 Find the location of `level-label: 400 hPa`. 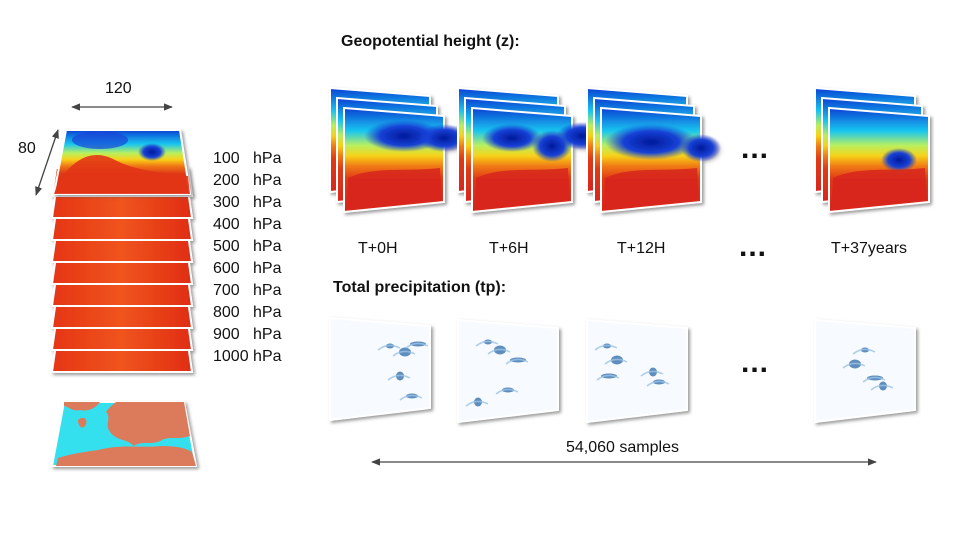

level-label: 400 hPa is located at coordinates (247, 224).